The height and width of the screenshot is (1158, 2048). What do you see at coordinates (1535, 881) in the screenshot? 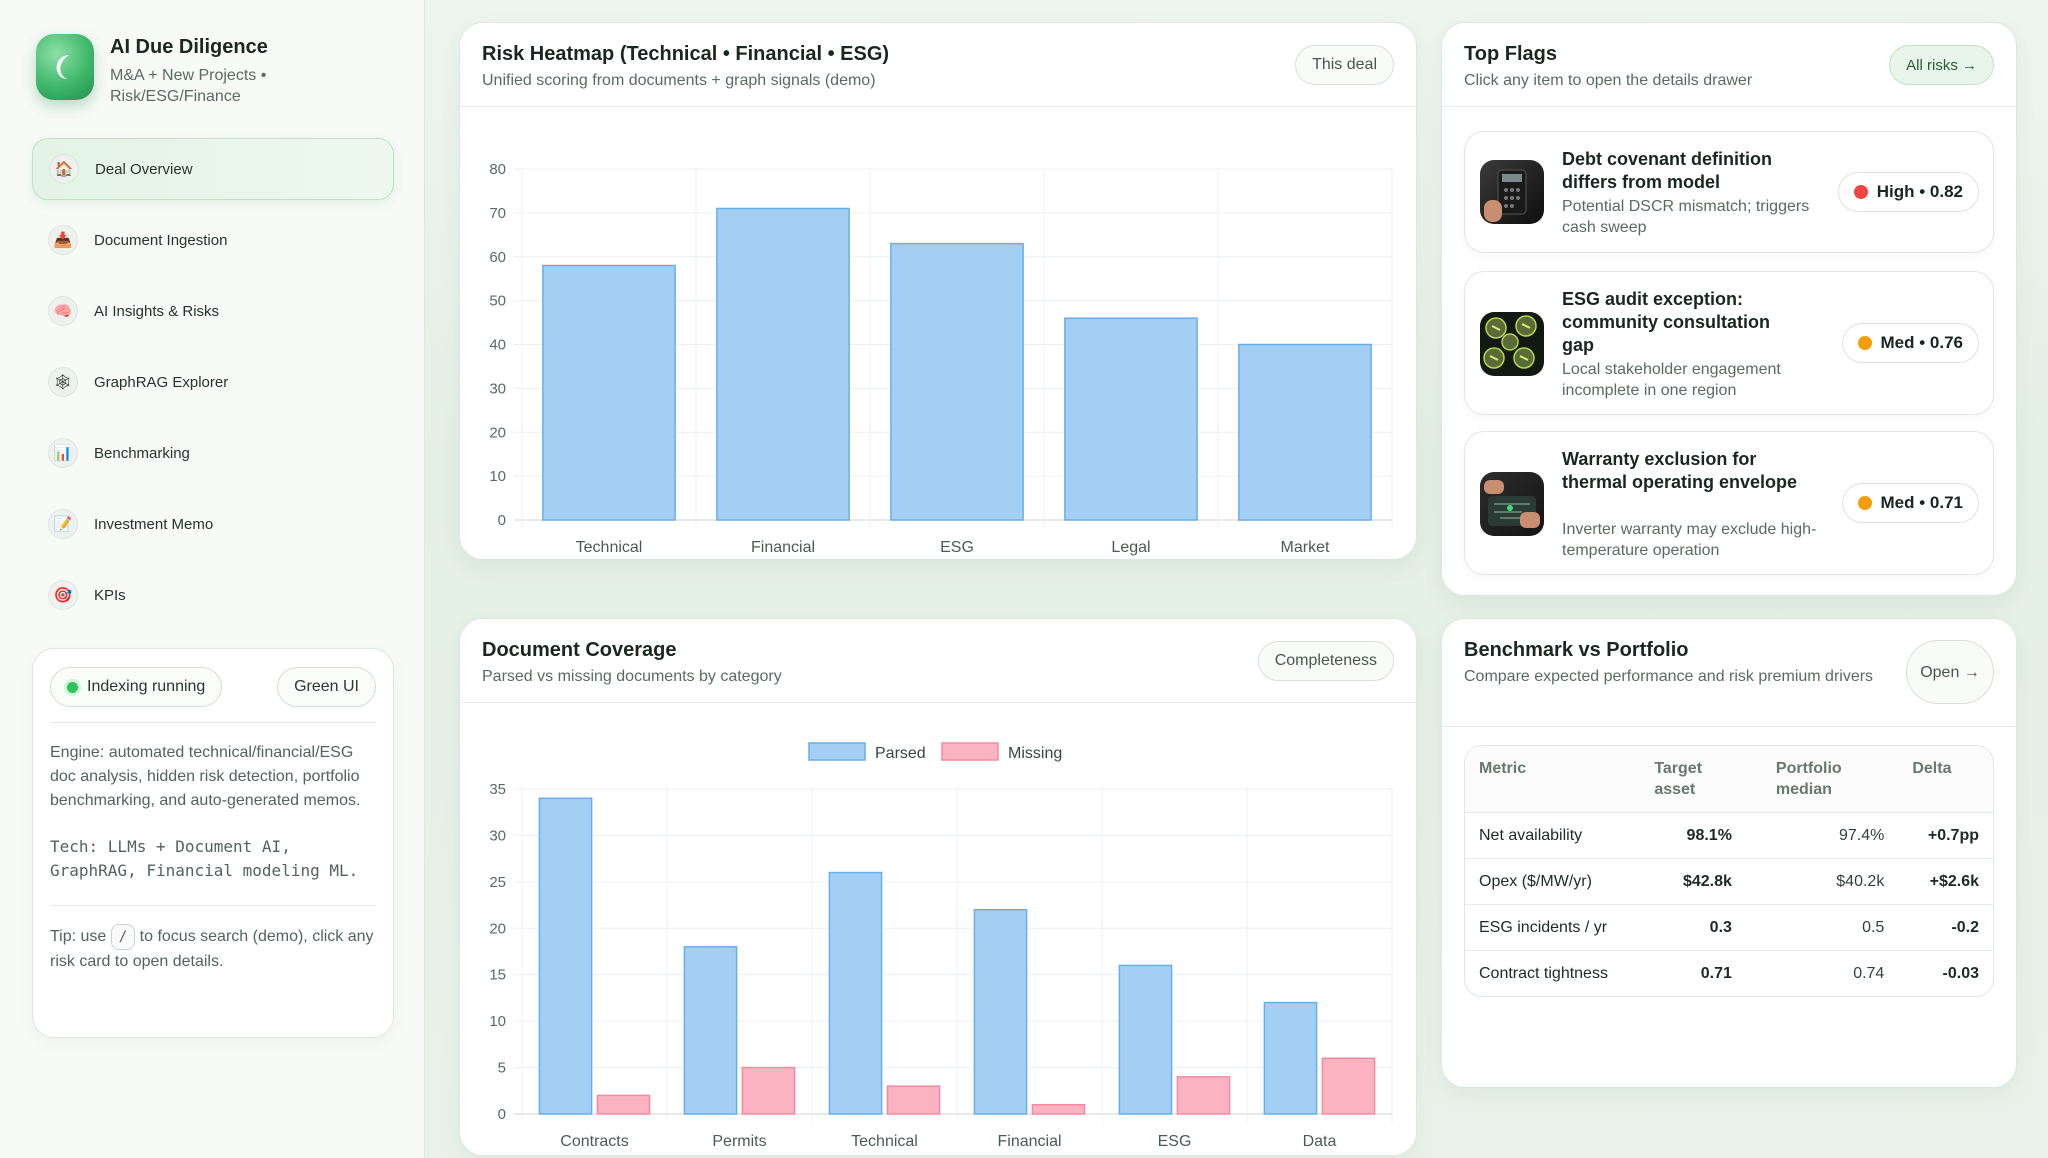
I see `metric-cell: Opex ($/MW/yr)` at bounding box center [1535, 881].